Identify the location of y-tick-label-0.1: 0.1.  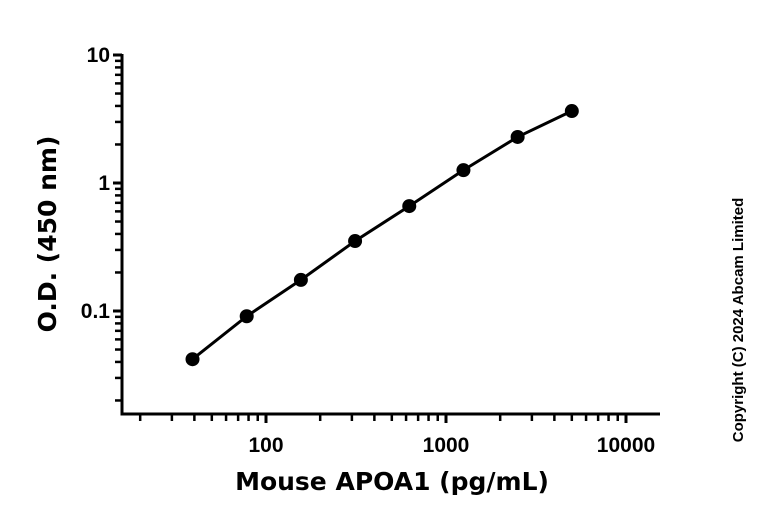
(96, 311).